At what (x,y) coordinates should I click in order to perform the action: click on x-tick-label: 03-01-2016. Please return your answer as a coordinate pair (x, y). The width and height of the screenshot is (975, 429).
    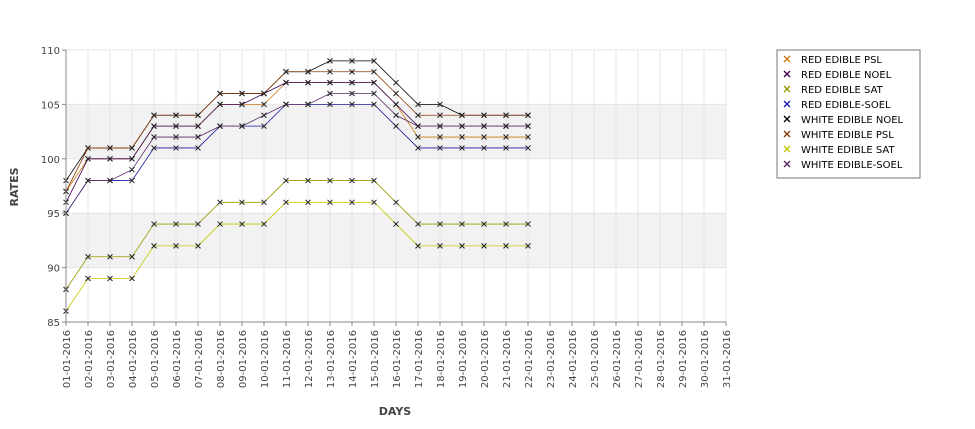
    Looking at the image, I should click on (111, 359).